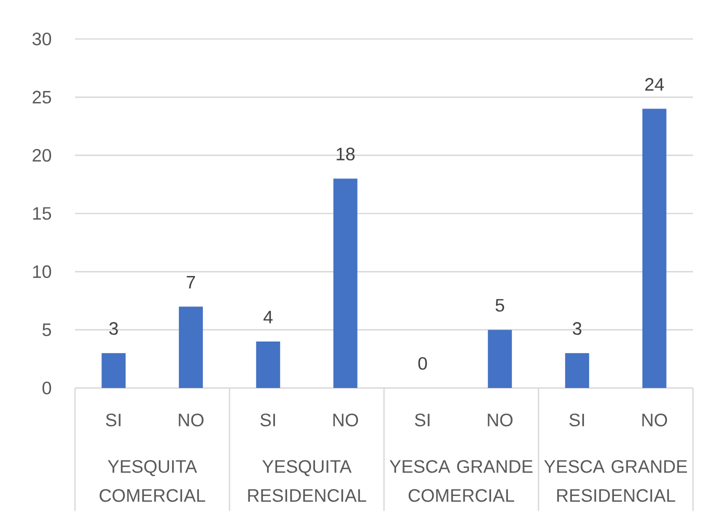 Image resolution: width=710 pixels, height=521 pixels. Describe the element at coordinates (42, 155) in the screenshot. I see `y-tick-label: 20` at that location.